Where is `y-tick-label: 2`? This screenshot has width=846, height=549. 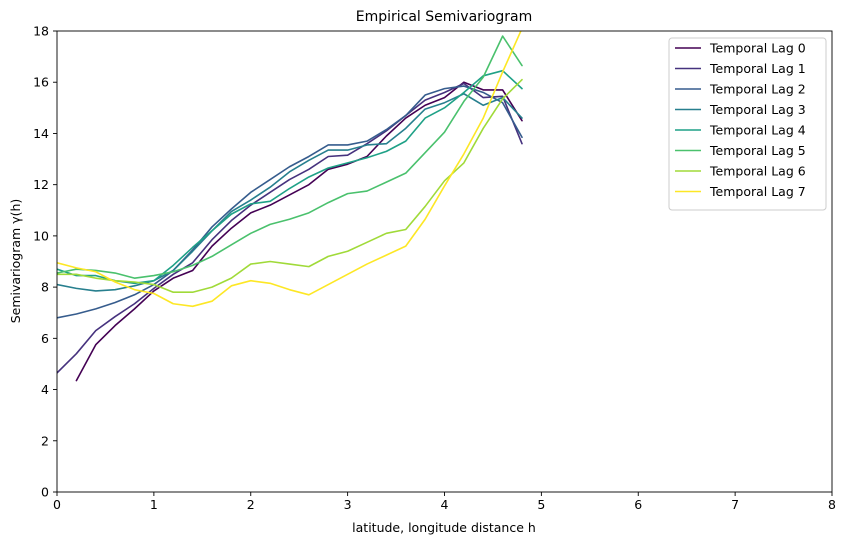
y-tick-label: 2 is located at coordinates (45, 440).